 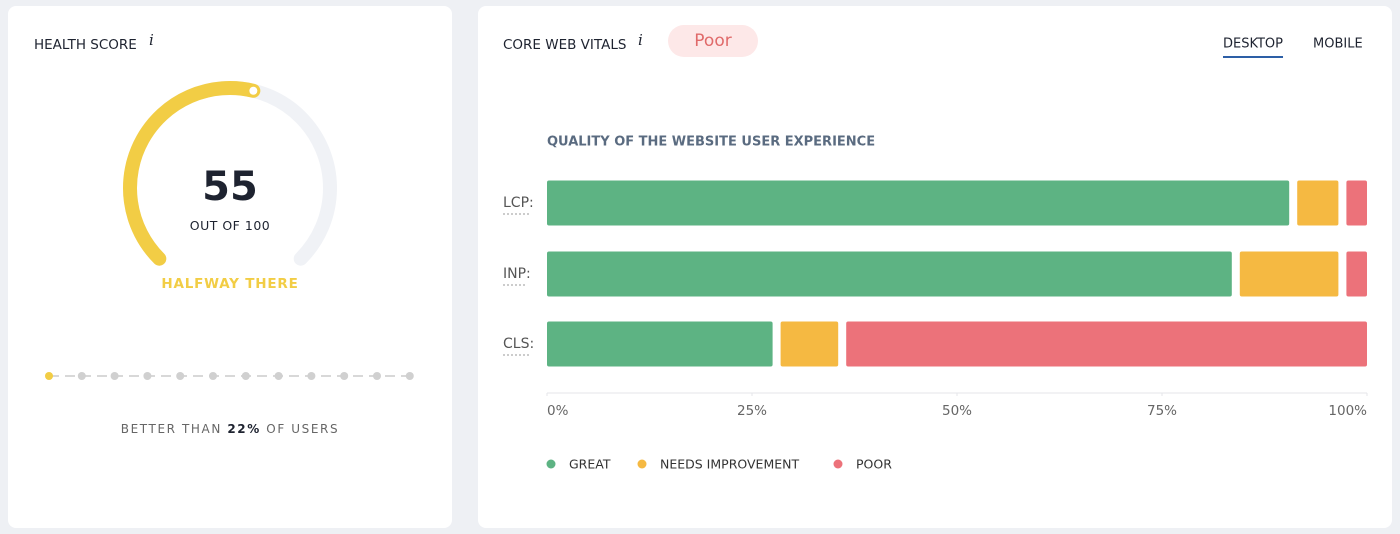 I want to click on health-title: HEALTH SCORE, so click(x=85, y=45).